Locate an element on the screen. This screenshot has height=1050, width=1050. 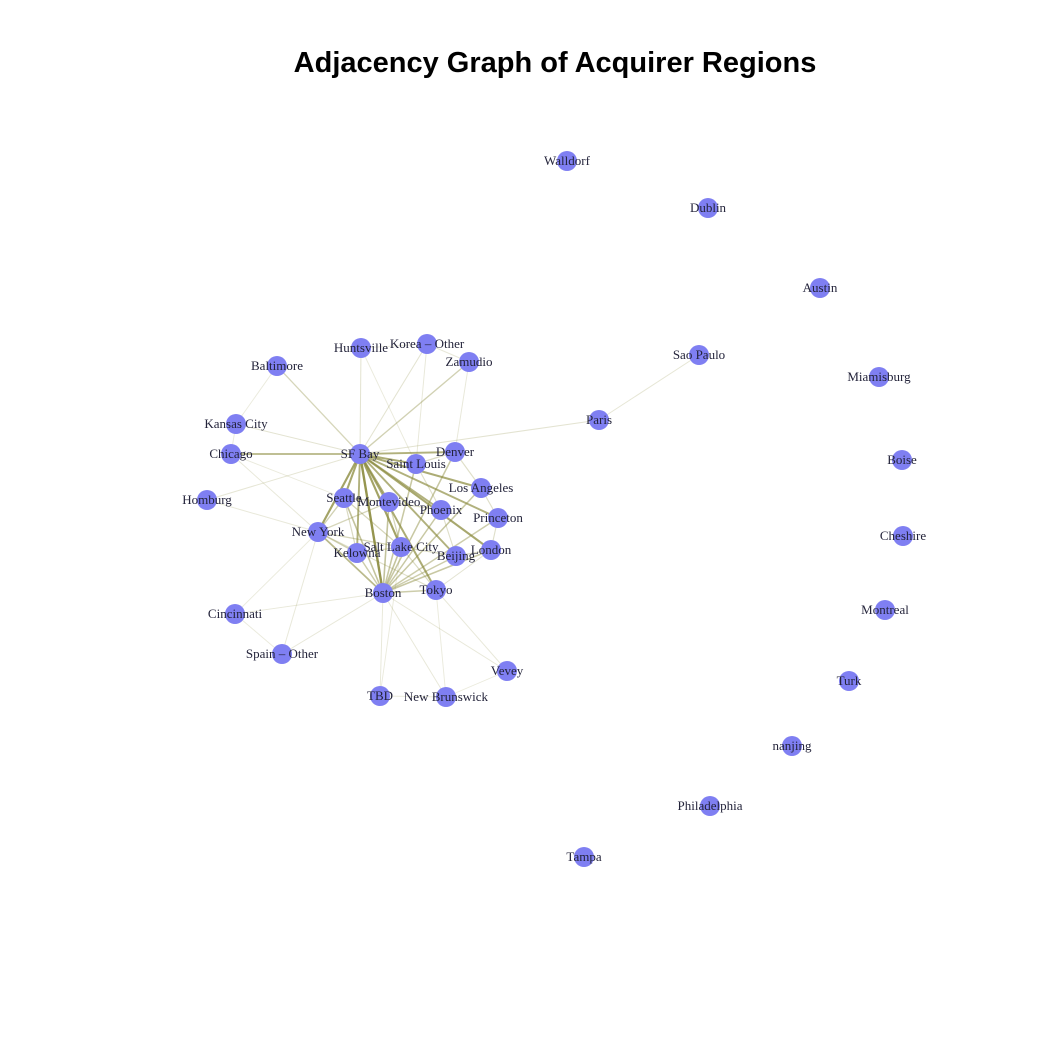
node-label-turk: Turk is located at coordinates (849, 680).